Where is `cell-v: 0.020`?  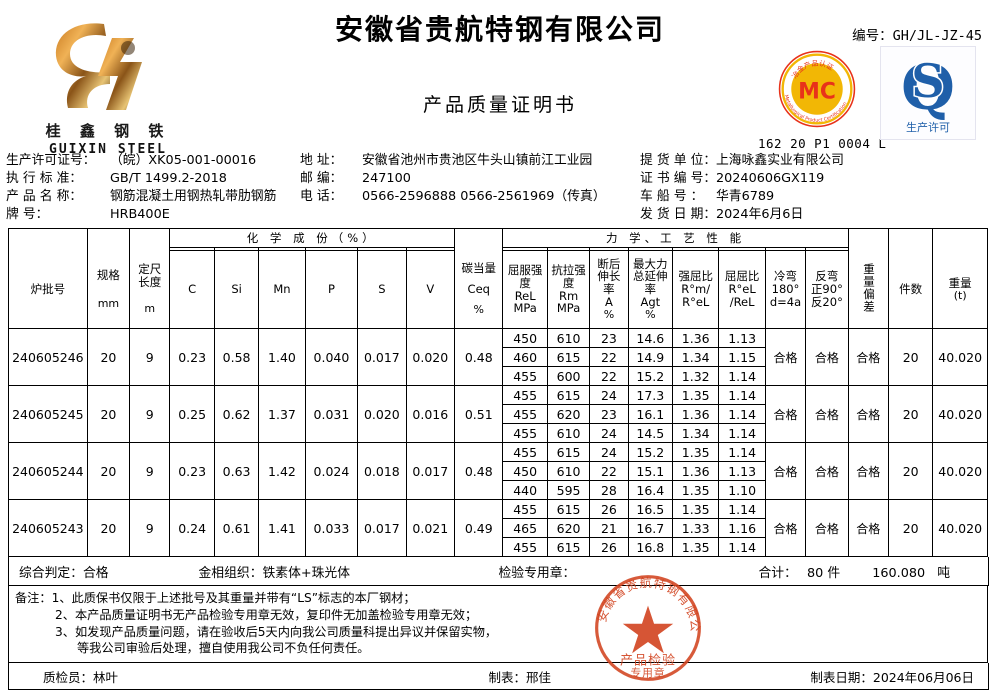 cell-v: 0.020 is located at coordinates (430, 357).